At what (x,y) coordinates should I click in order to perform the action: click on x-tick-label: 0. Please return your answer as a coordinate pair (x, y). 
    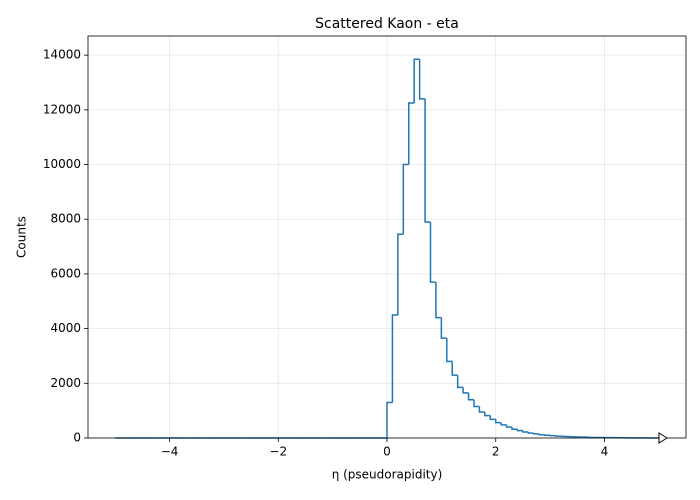
    Looking at the image, I should click on (387, 452).